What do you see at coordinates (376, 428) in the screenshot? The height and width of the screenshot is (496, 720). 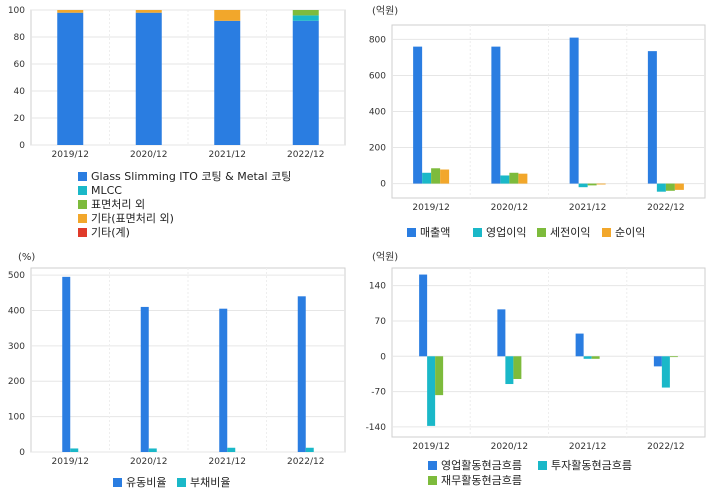 I see `y-tick-label: -140` at bounding box center [376, 428].